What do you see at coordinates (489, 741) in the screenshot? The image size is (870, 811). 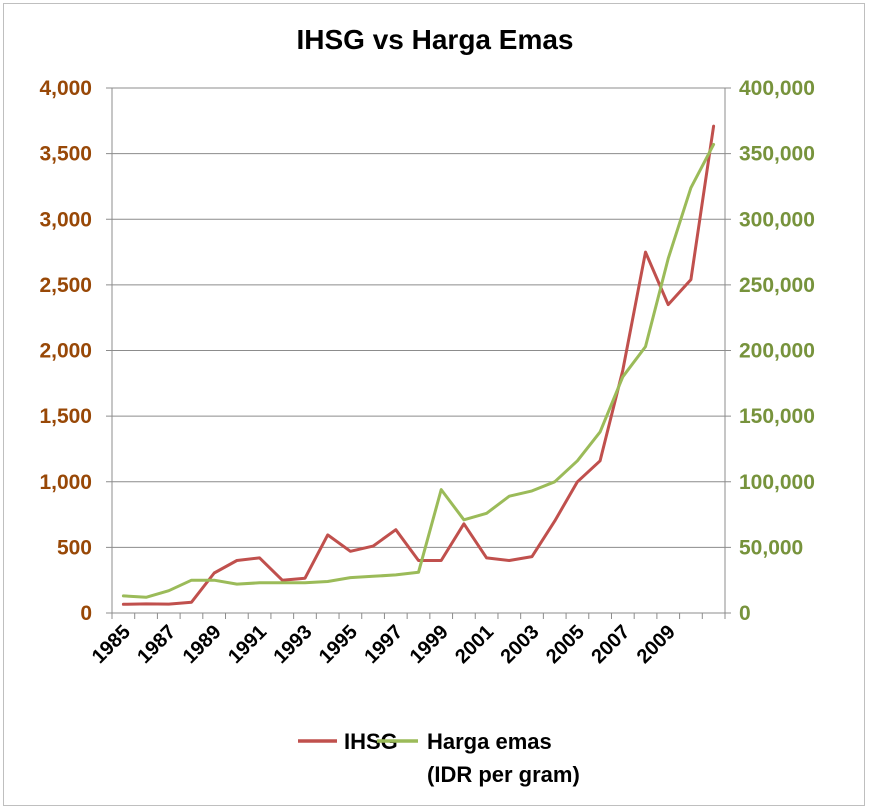 I see `legend-label-harga-emas: Harga emas` at bounding box center [489, 741].